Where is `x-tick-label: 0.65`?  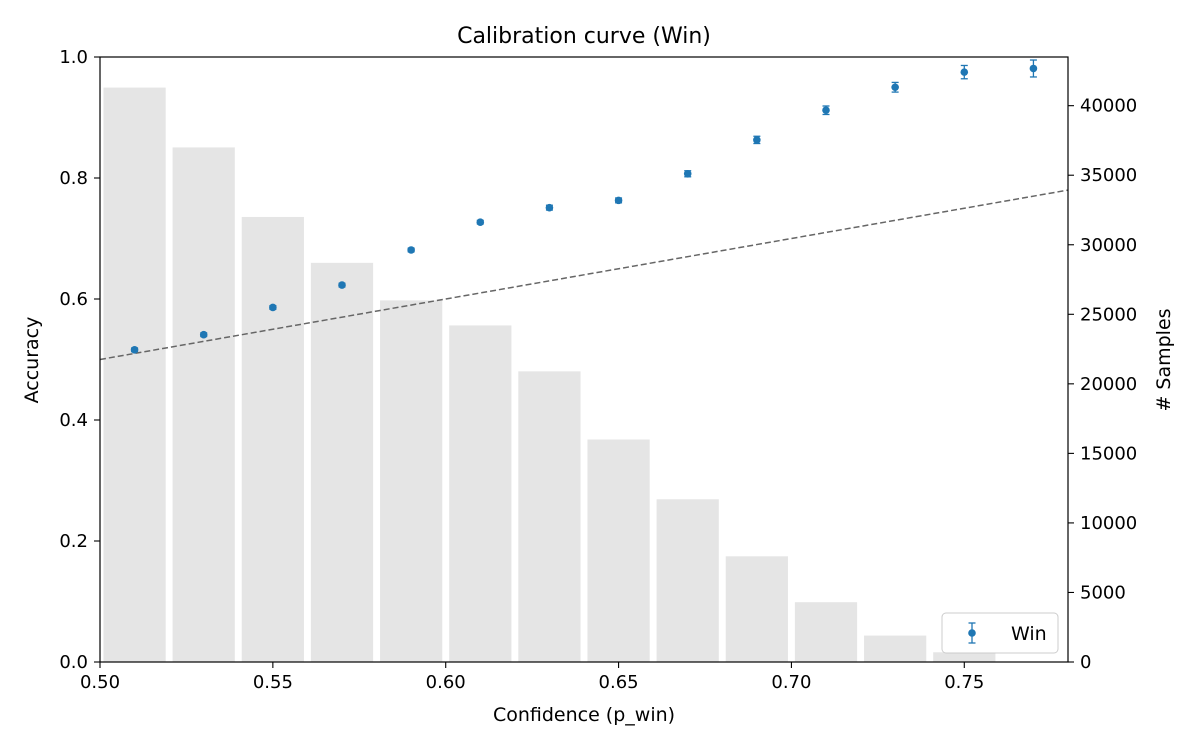
x-tick-label: 0.65 is located at coordinates (619, 682).